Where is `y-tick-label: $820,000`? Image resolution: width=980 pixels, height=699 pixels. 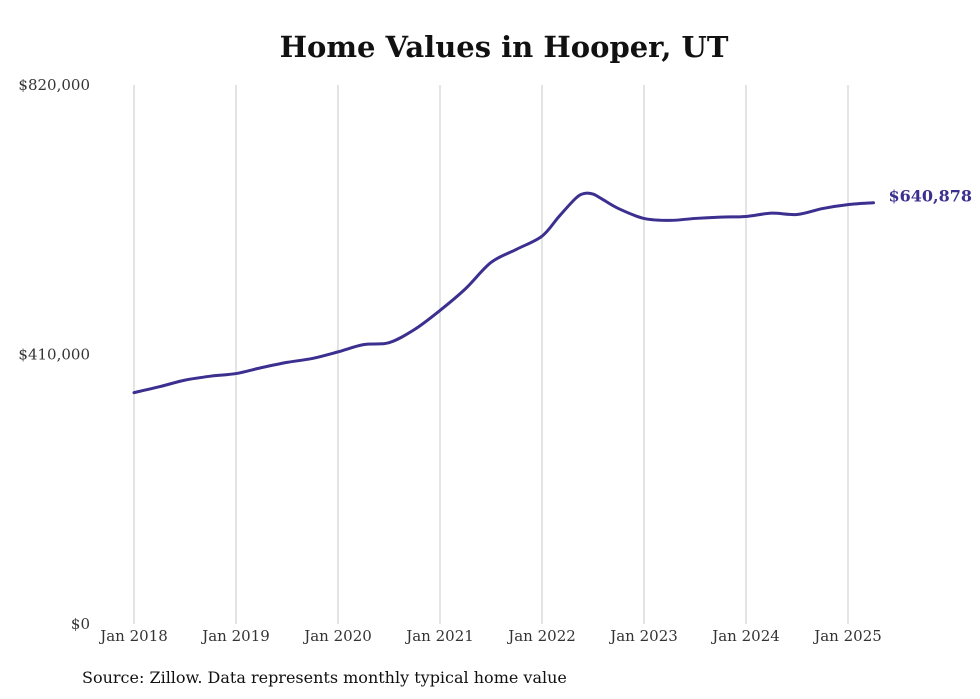 y-tick-label: $820,000 is located at coordinates (54, 85).